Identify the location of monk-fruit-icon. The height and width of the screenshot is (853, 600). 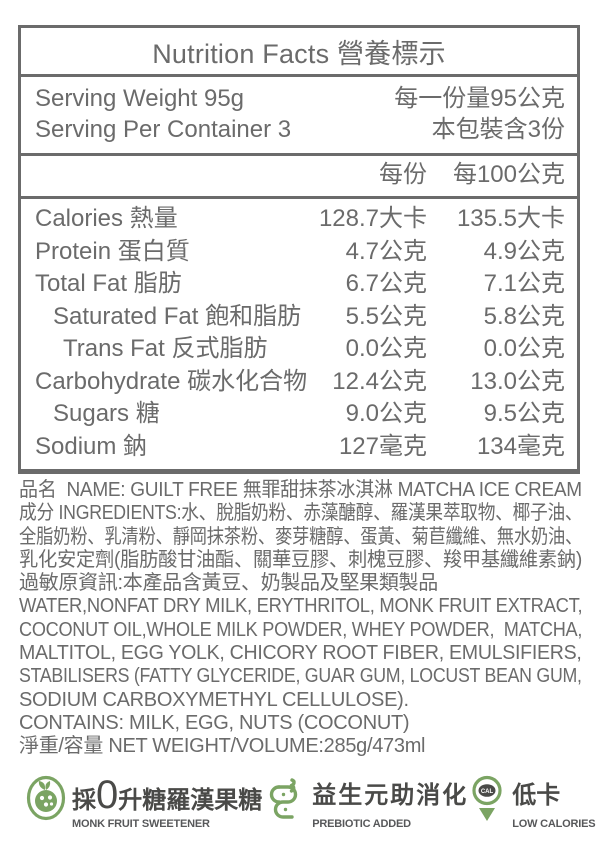
(46, 800).